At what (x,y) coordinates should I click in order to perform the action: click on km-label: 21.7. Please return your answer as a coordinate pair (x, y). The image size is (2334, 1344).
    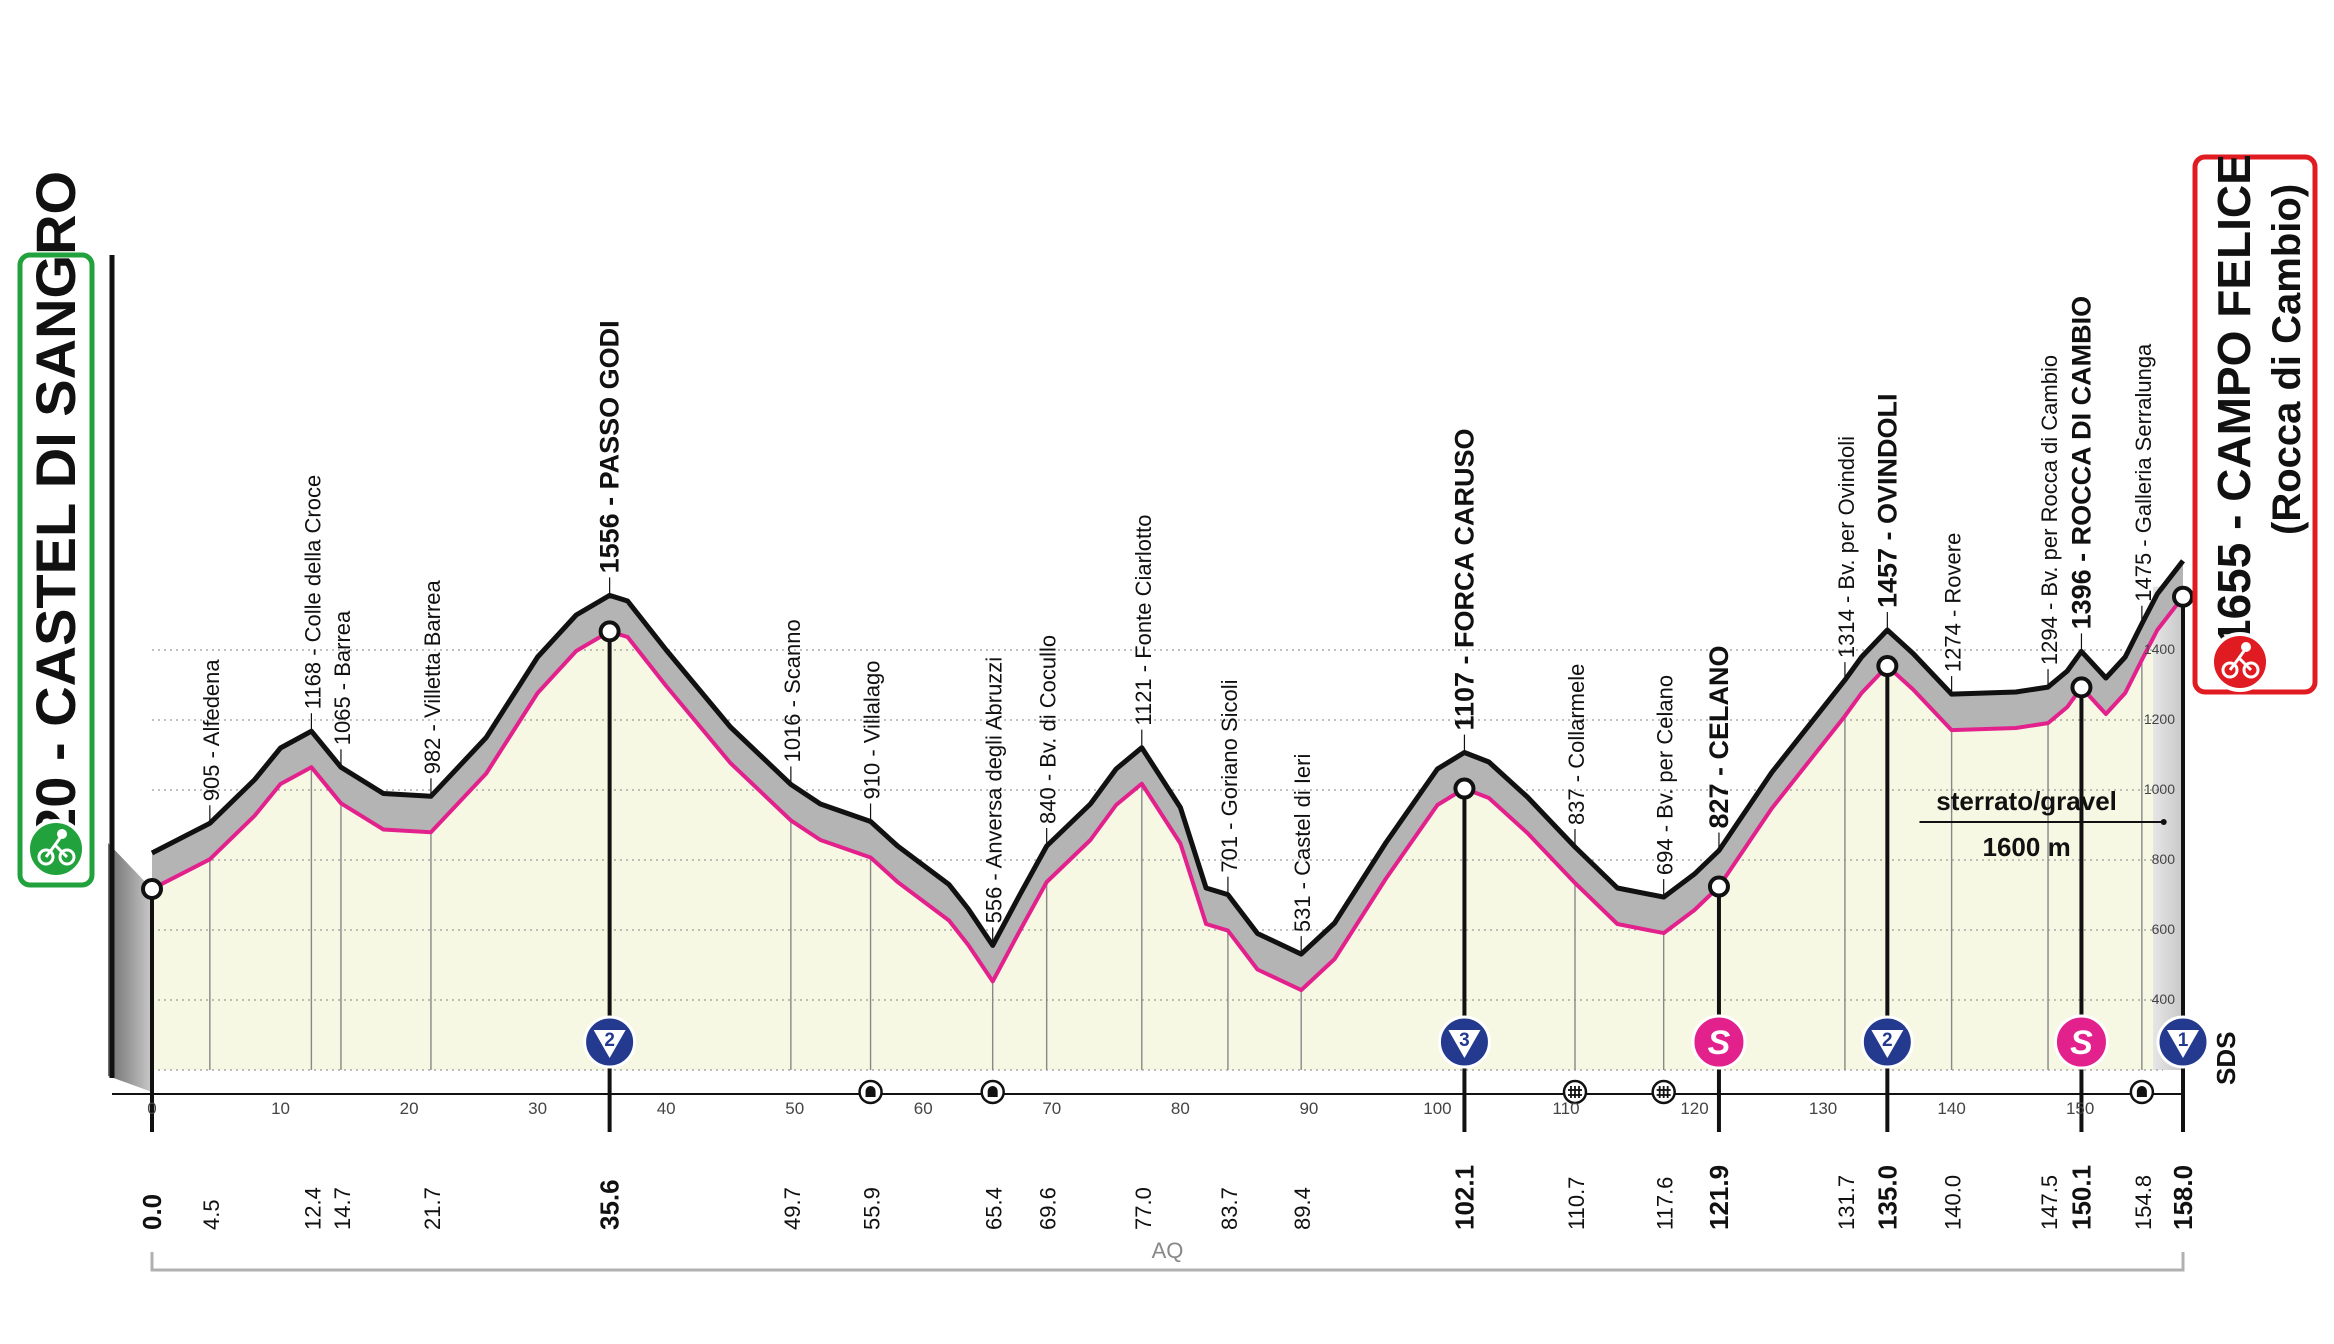
    Looking at the image, I should click on (432, 1208).